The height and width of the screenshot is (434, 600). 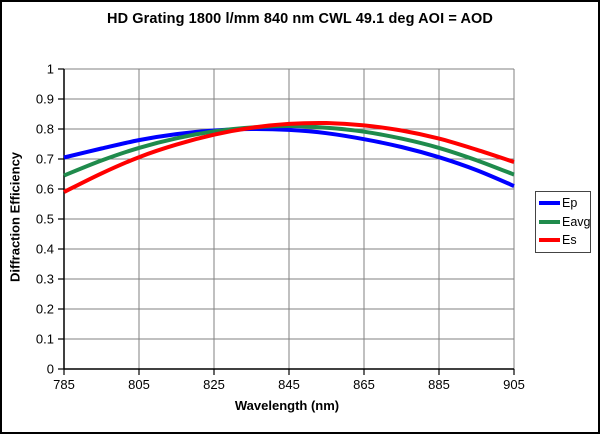 What do you see at coordinates (139, 384) in the screenshot?
I see `x-tick-label: 805` at bounding box center [139, 384].